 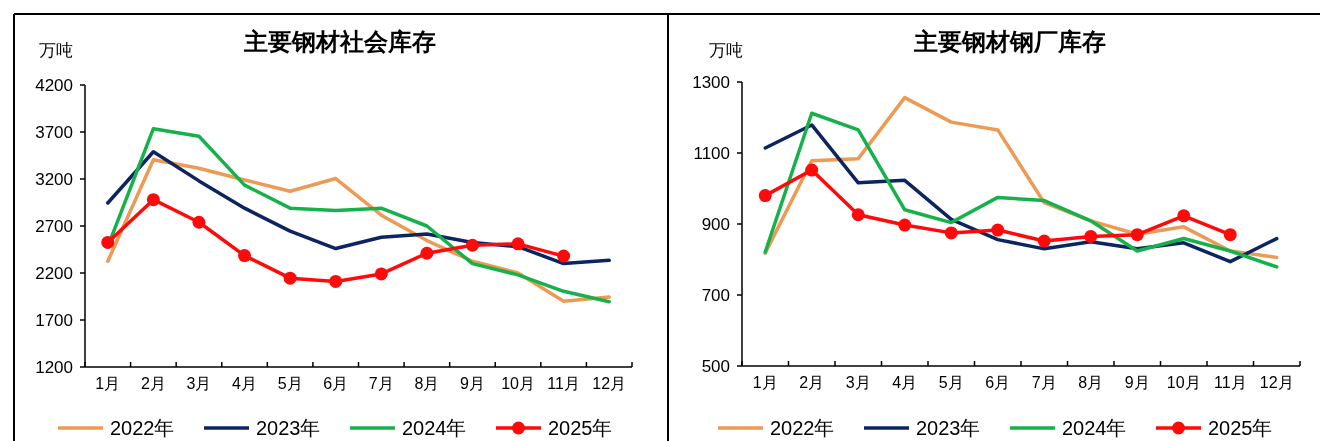 I want to click on y-tick-label: 1700, so click(x=54, y=320).